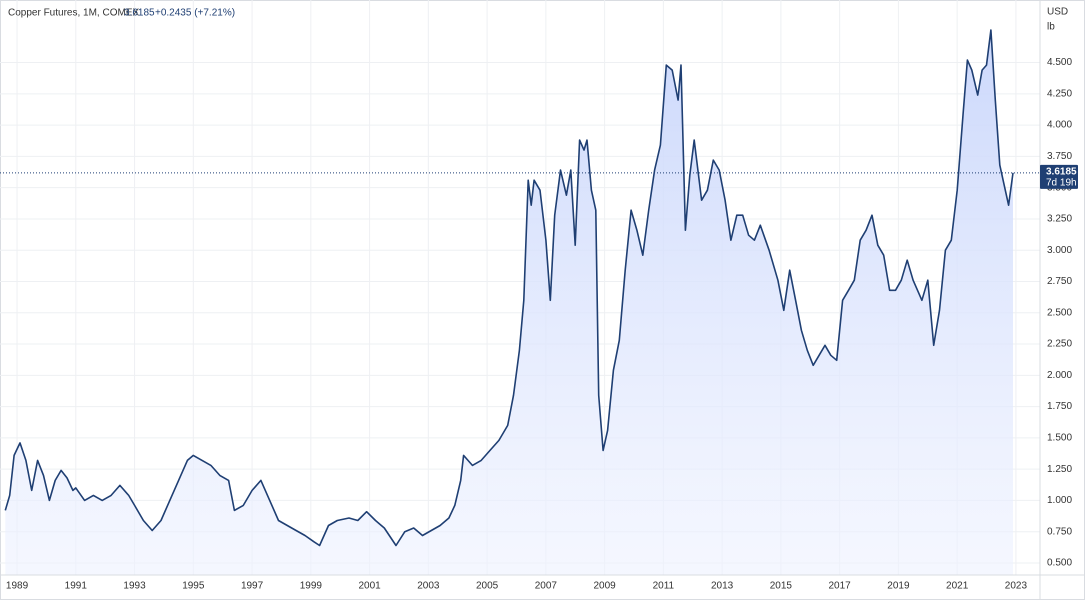  Describe the element at coordinates (76, 586) in the screenshot. I see `x-tick-label: 1991` at that location.